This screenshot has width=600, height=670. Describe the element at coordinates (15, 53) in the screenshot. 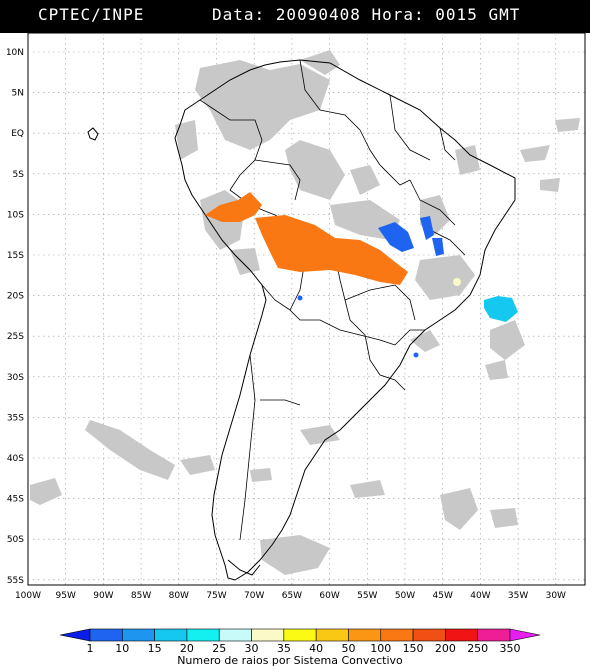

I see `lat-tick-label: 10N` at that location.